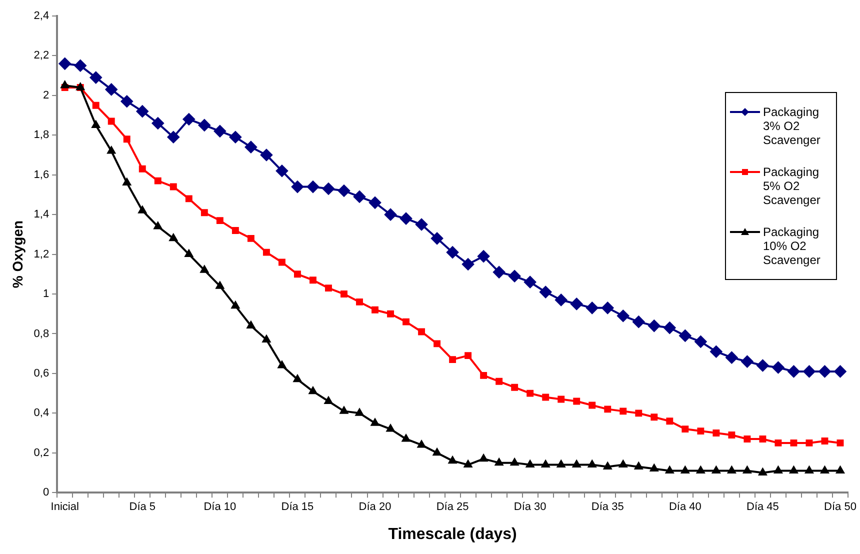  I want to click on y-tick-label: 0,4, so click(42, 413).